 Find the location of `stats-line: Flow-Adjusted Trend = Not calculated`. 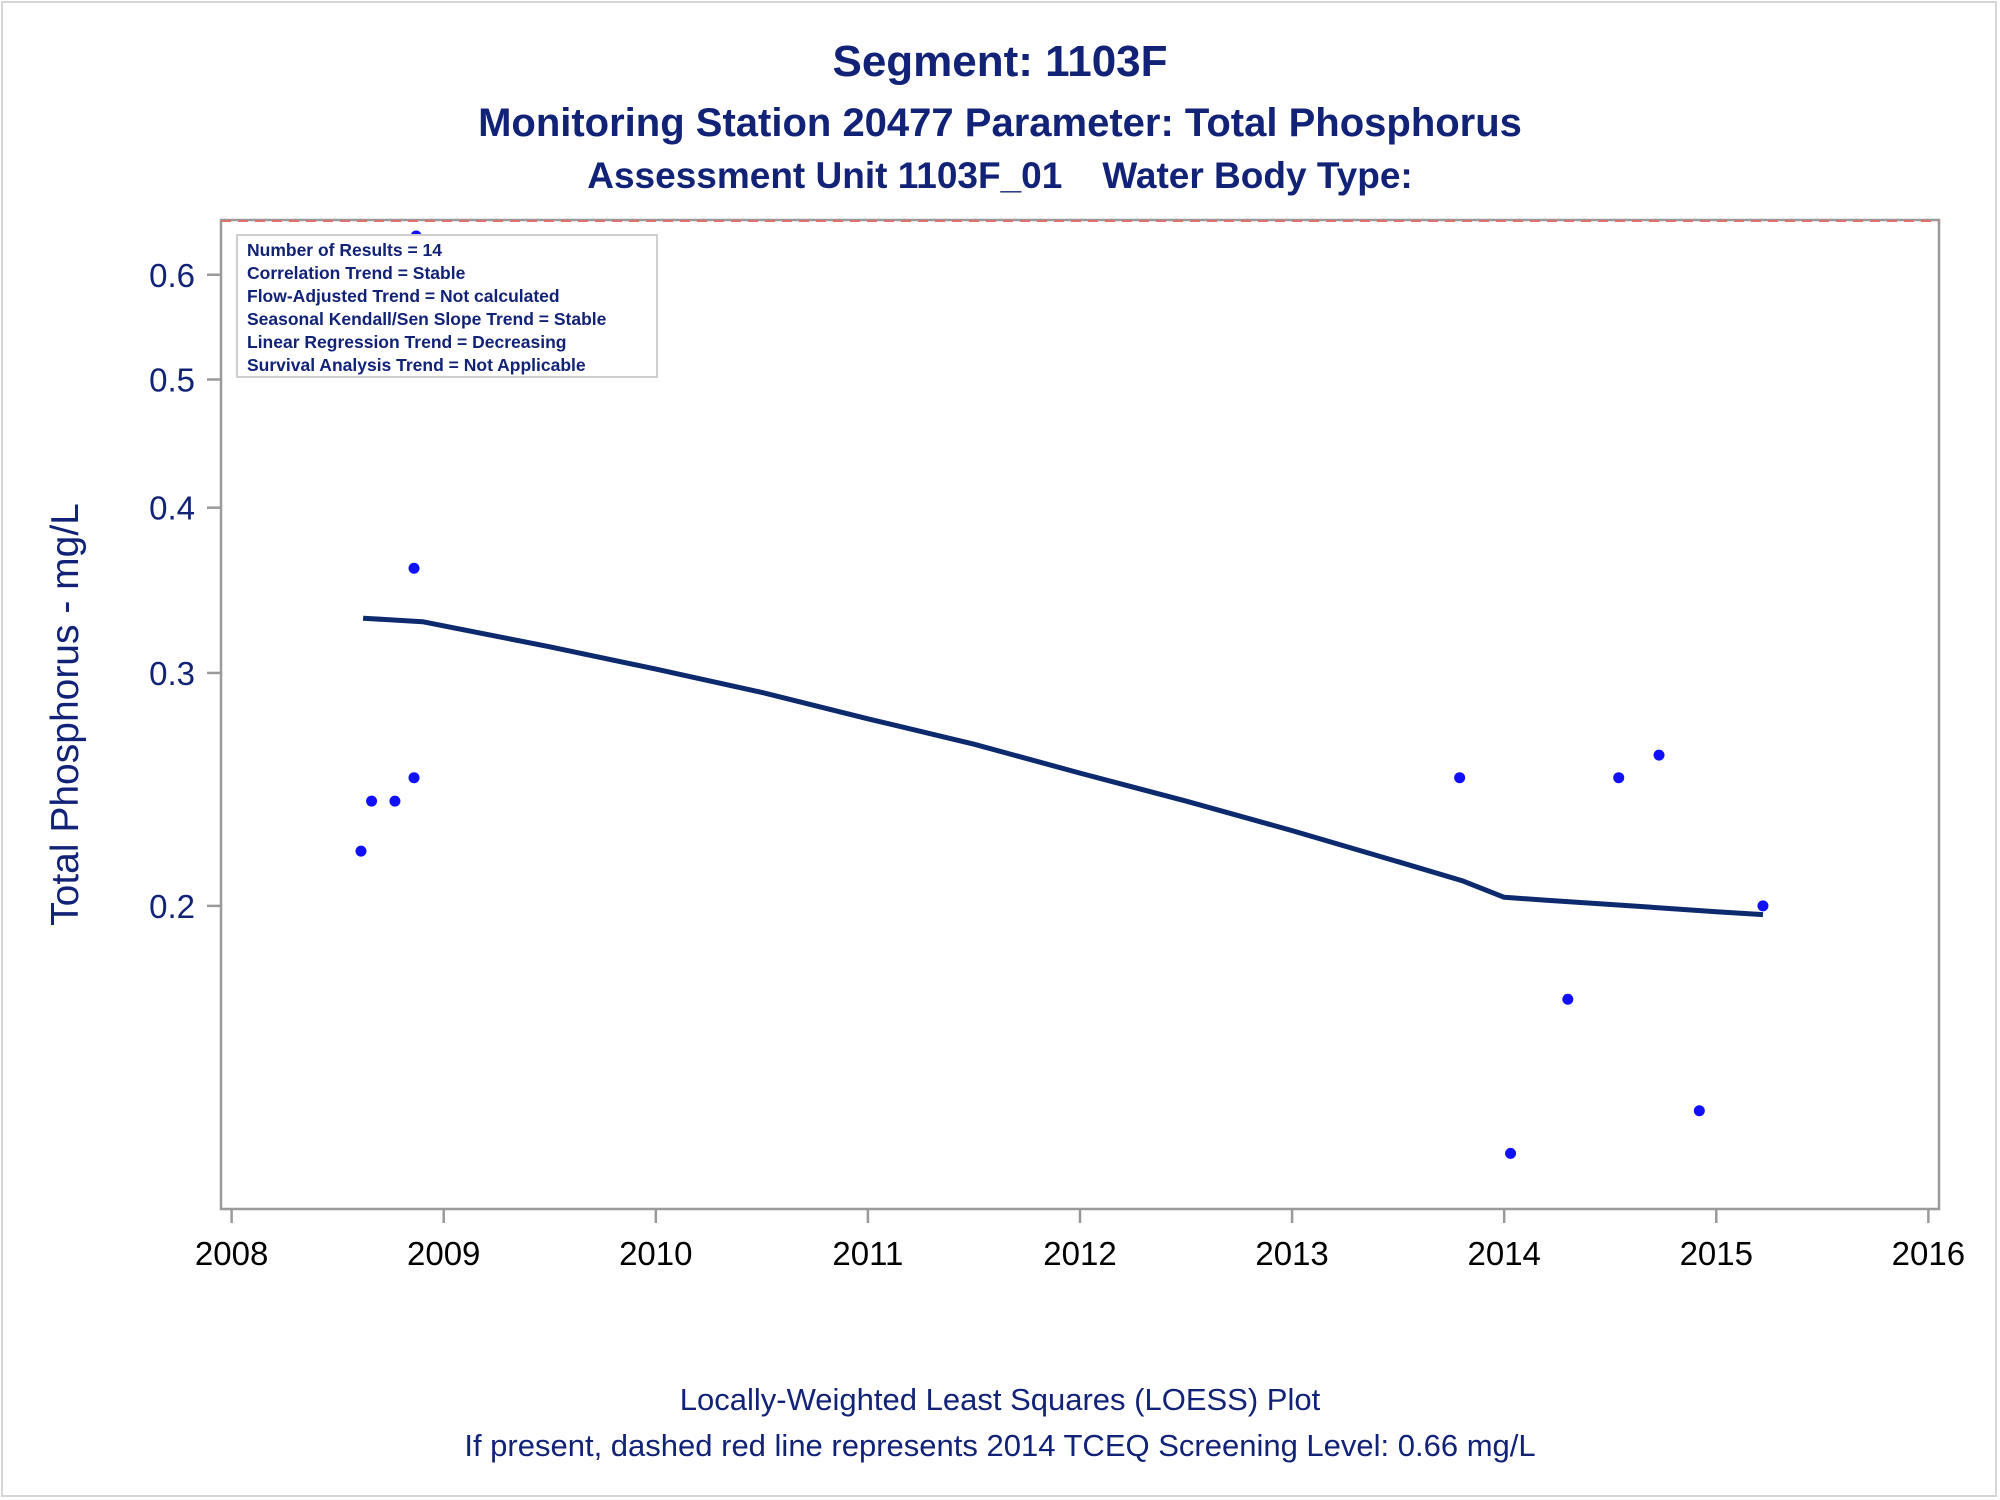

stats-line: Flow-Adjusted Trend = Not calculated is located at coordinates (403, 296).